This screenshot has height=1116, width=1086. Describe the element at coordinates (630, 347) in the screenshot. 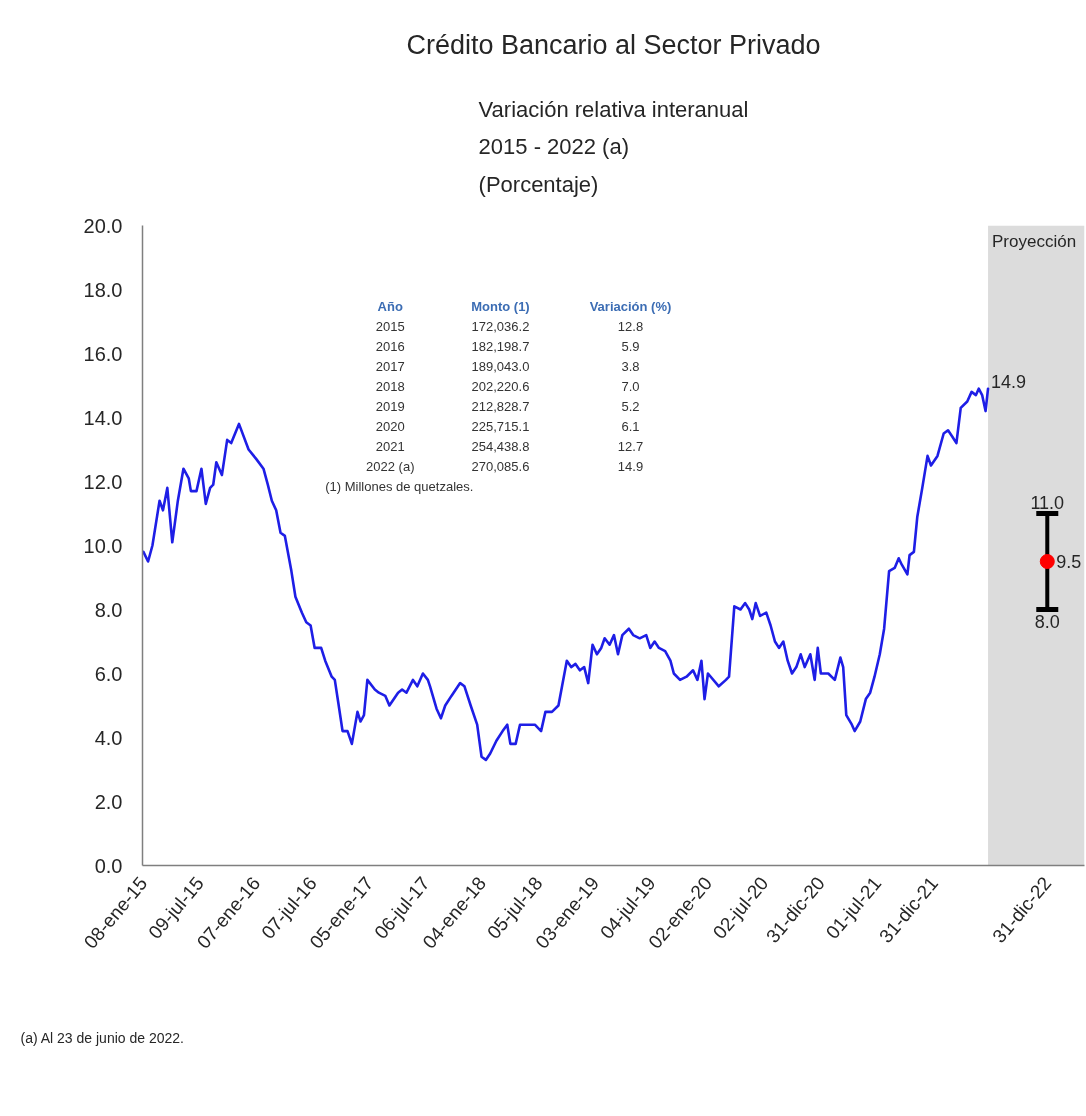

I see `annotation: 5.9` at that location.